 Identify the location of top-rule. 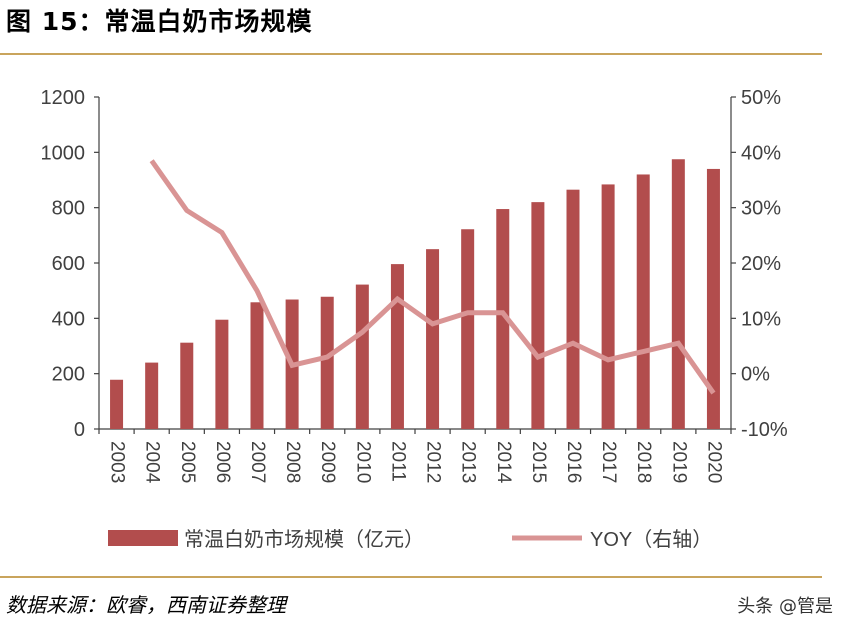
(411, 54).